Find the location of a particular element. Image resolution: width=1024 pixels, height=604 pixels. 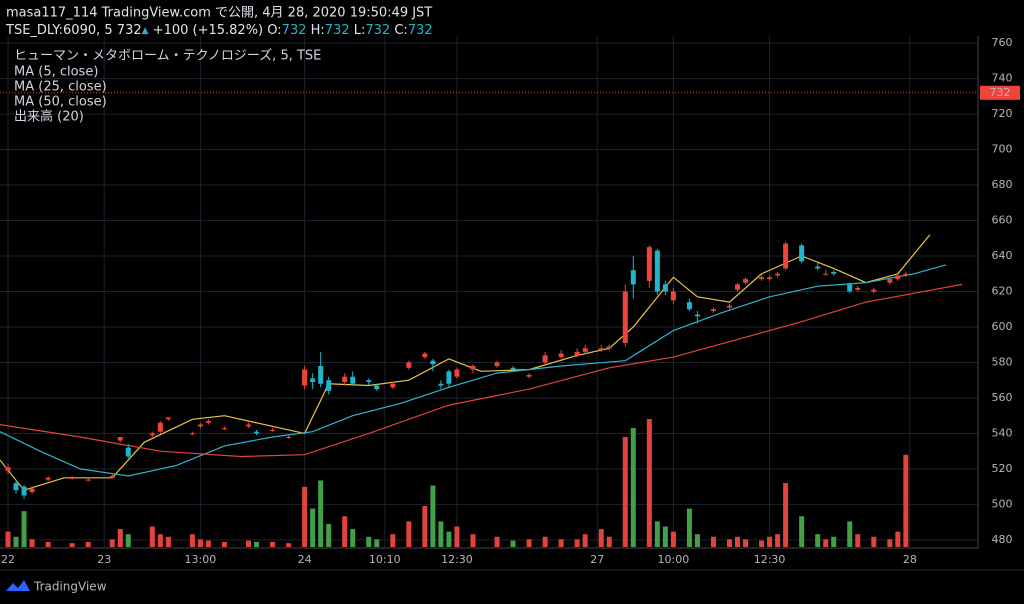

y-tick-label: 560 is located at coordinates (1002, 397).